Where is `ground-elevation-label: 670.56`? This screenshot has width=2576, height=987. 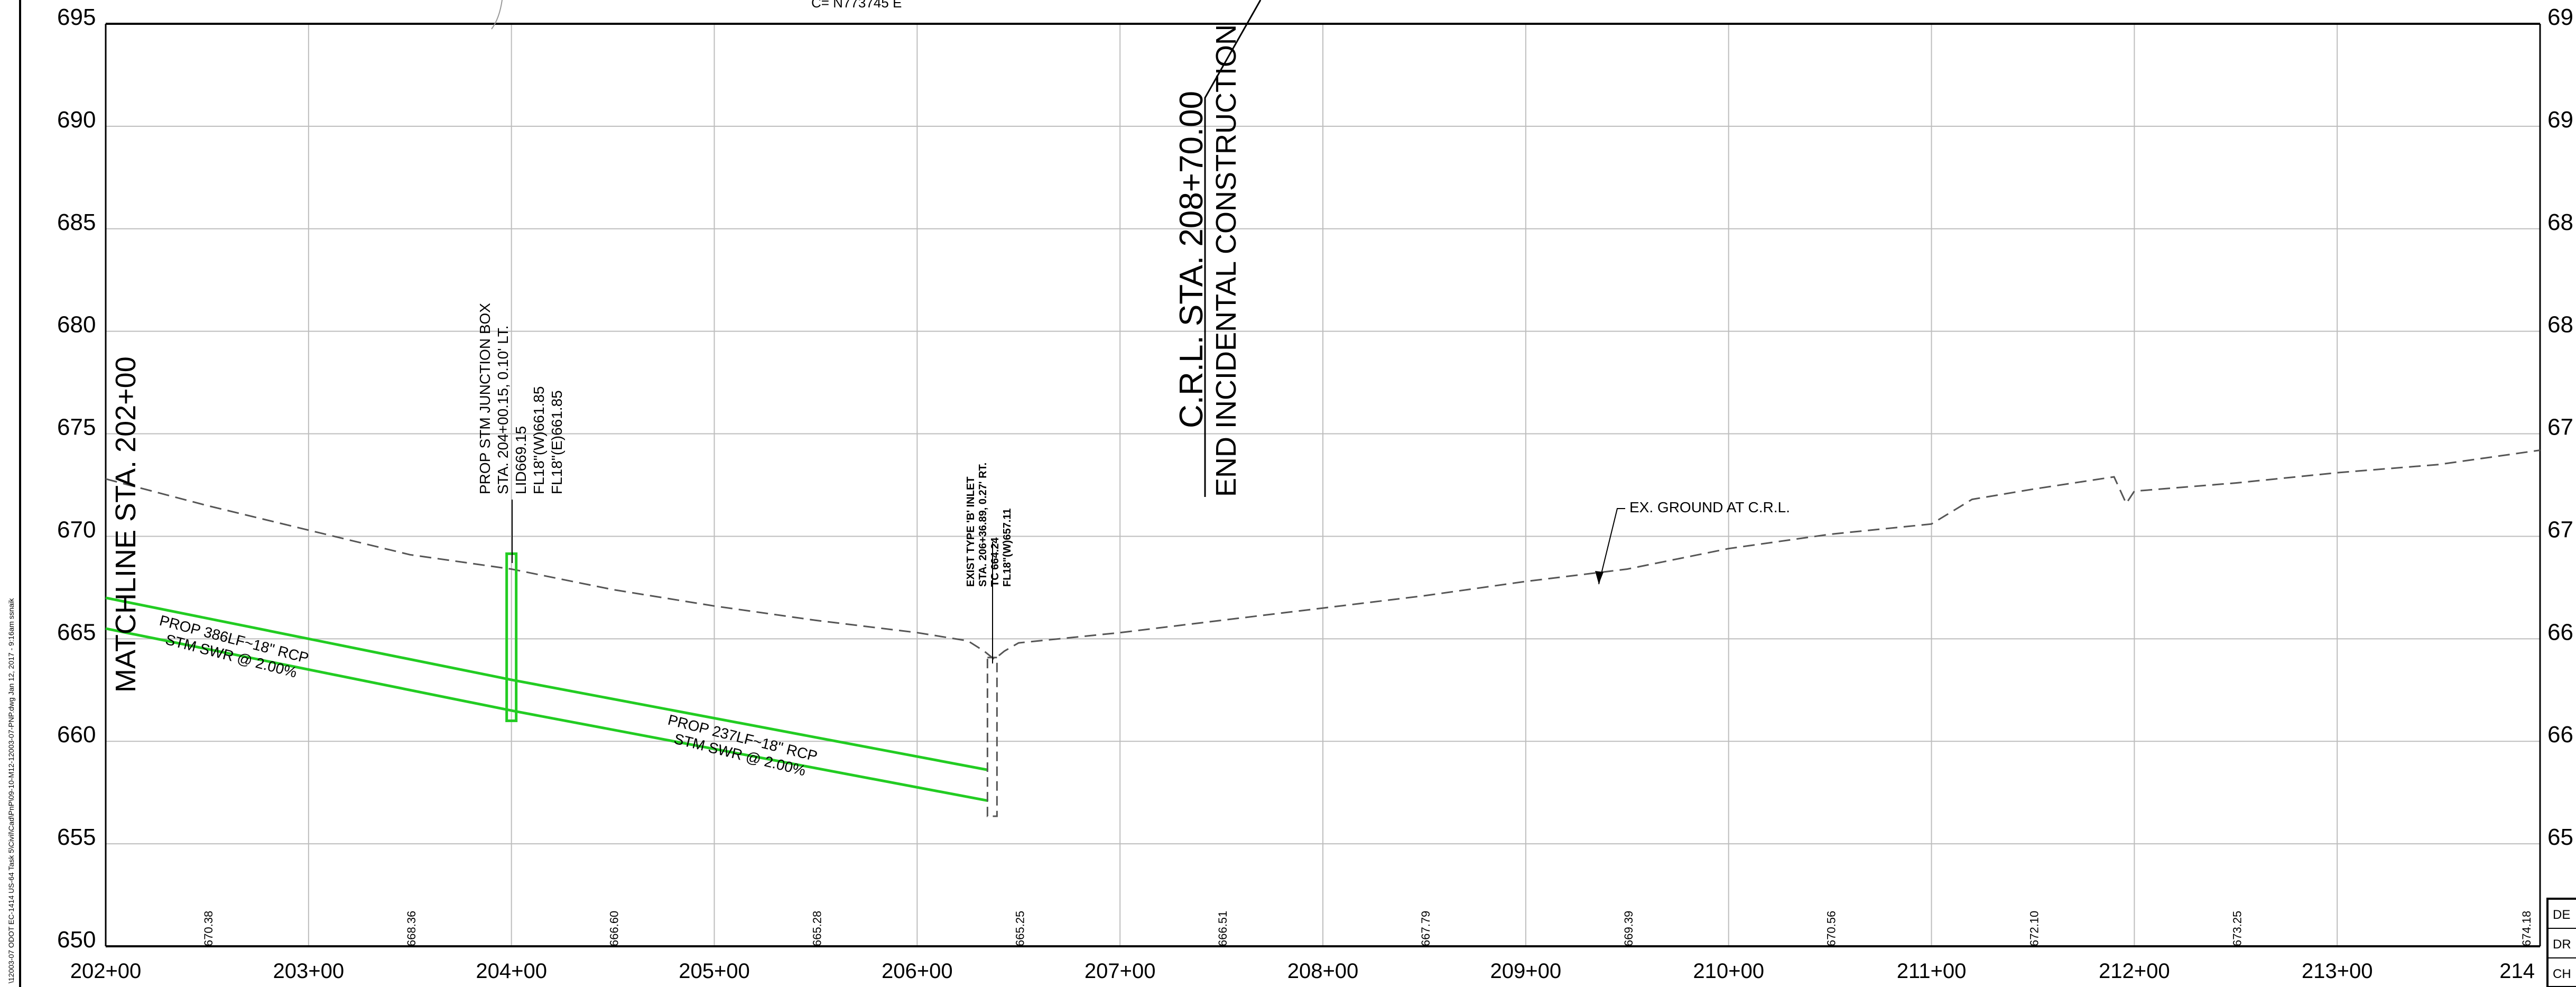
ground-elevation-label: 670.56 is located at coordinates (1831, 928).